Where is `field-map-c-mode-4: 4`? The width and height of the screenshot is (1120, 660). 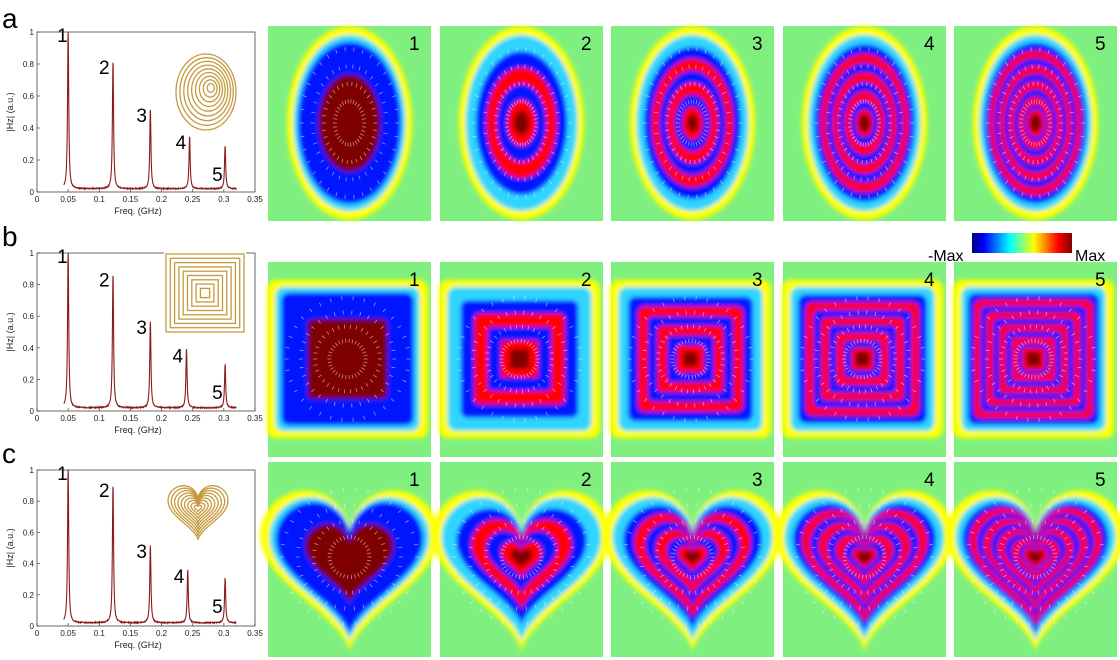 field-map-c-mode-4: 4 is located at coordinates (864, 559).